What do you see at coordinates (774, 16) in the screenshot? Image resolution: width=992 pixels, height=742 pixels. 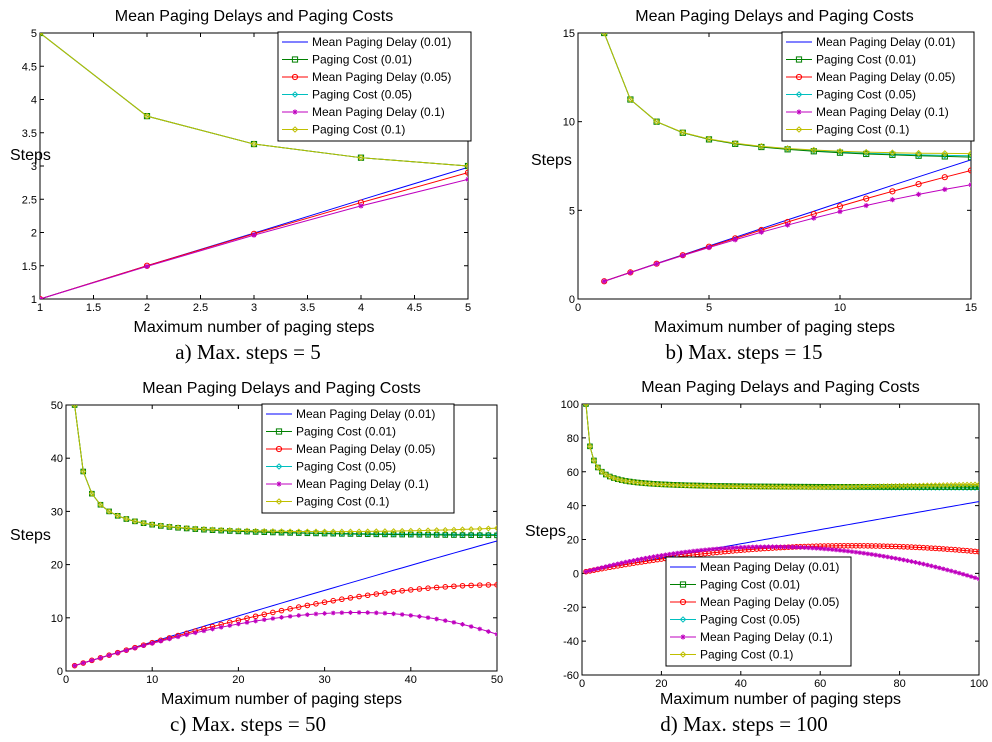 I see `chart-title: Mean Paging Delays and Paging Costs` at bounding box center [774, 16].